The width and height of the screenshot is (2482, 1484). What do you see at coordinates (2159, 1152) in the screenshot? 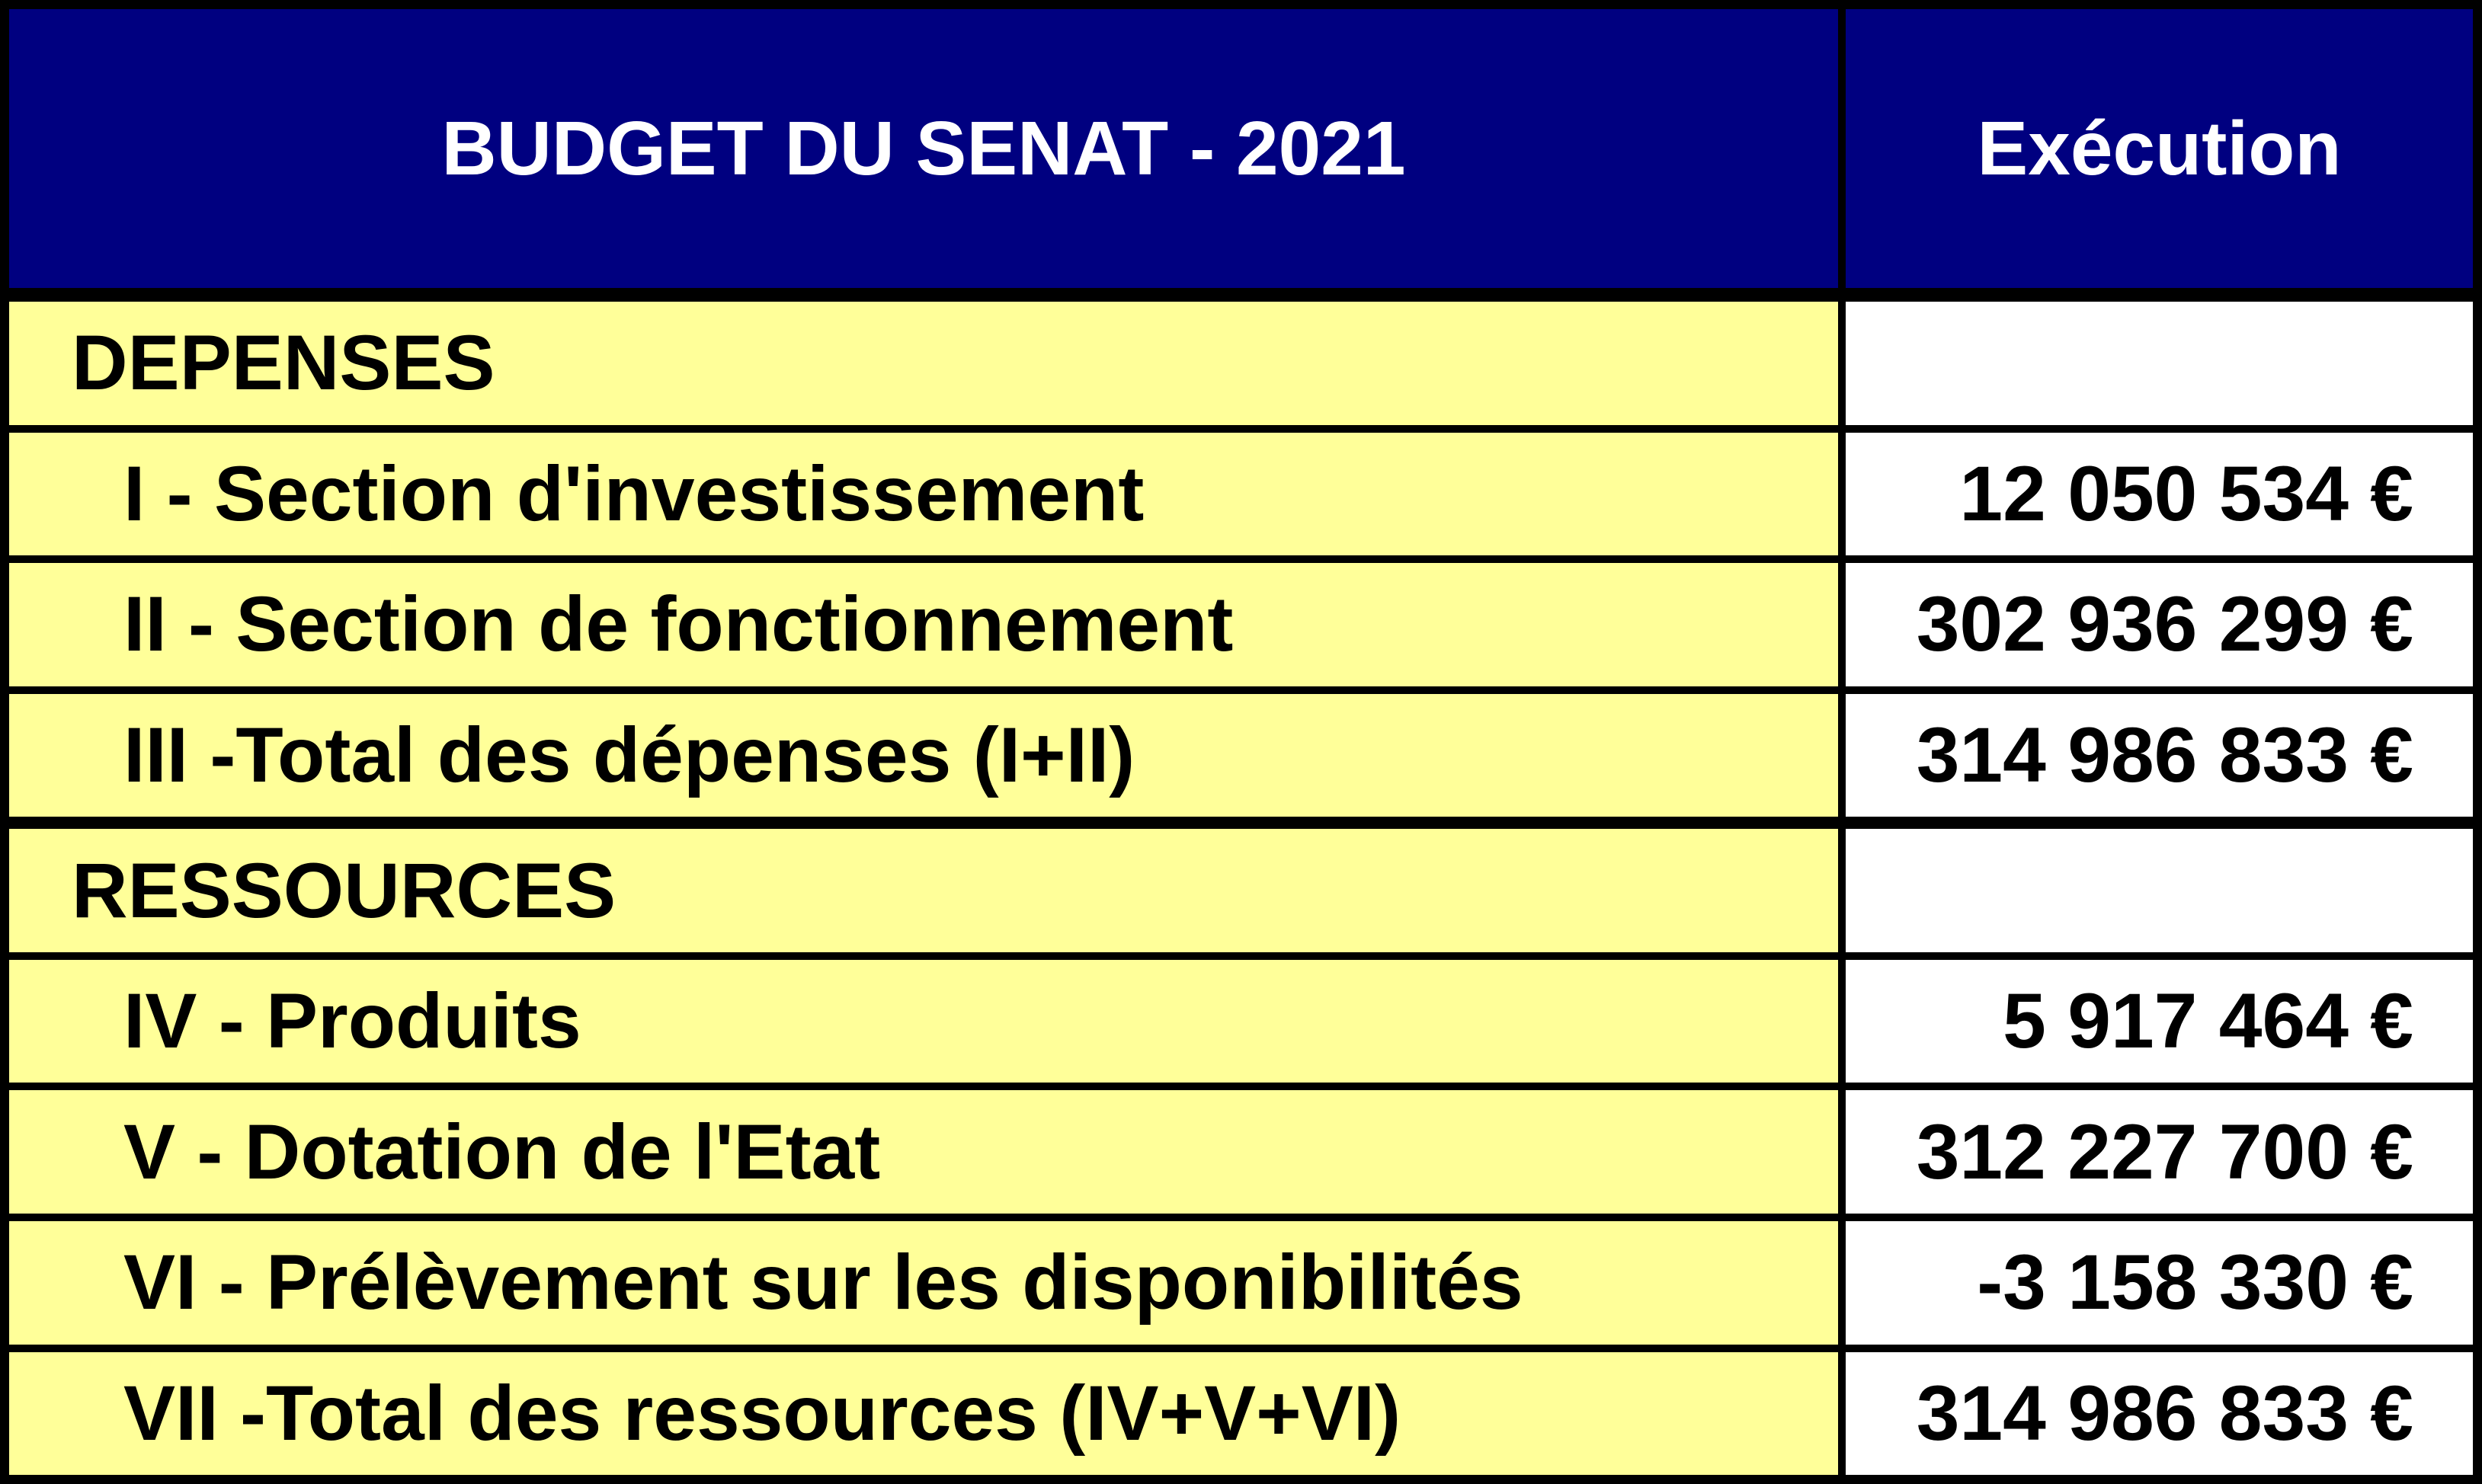
I see `row-value: 312 227 700 €` at bounding box center [2159, 1152].